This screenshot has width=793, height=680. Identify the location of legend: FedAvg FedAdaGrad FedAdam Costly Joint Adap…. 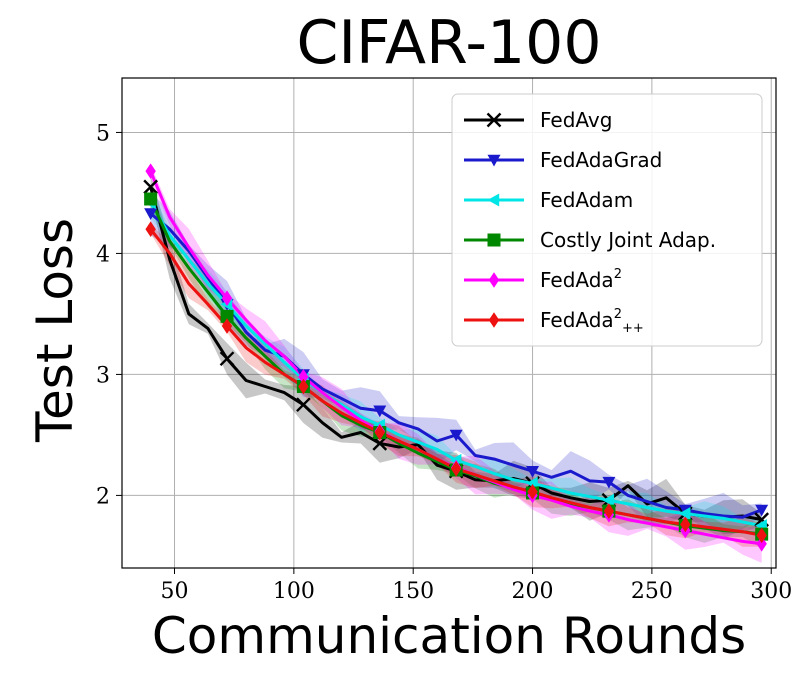
(607, 220).